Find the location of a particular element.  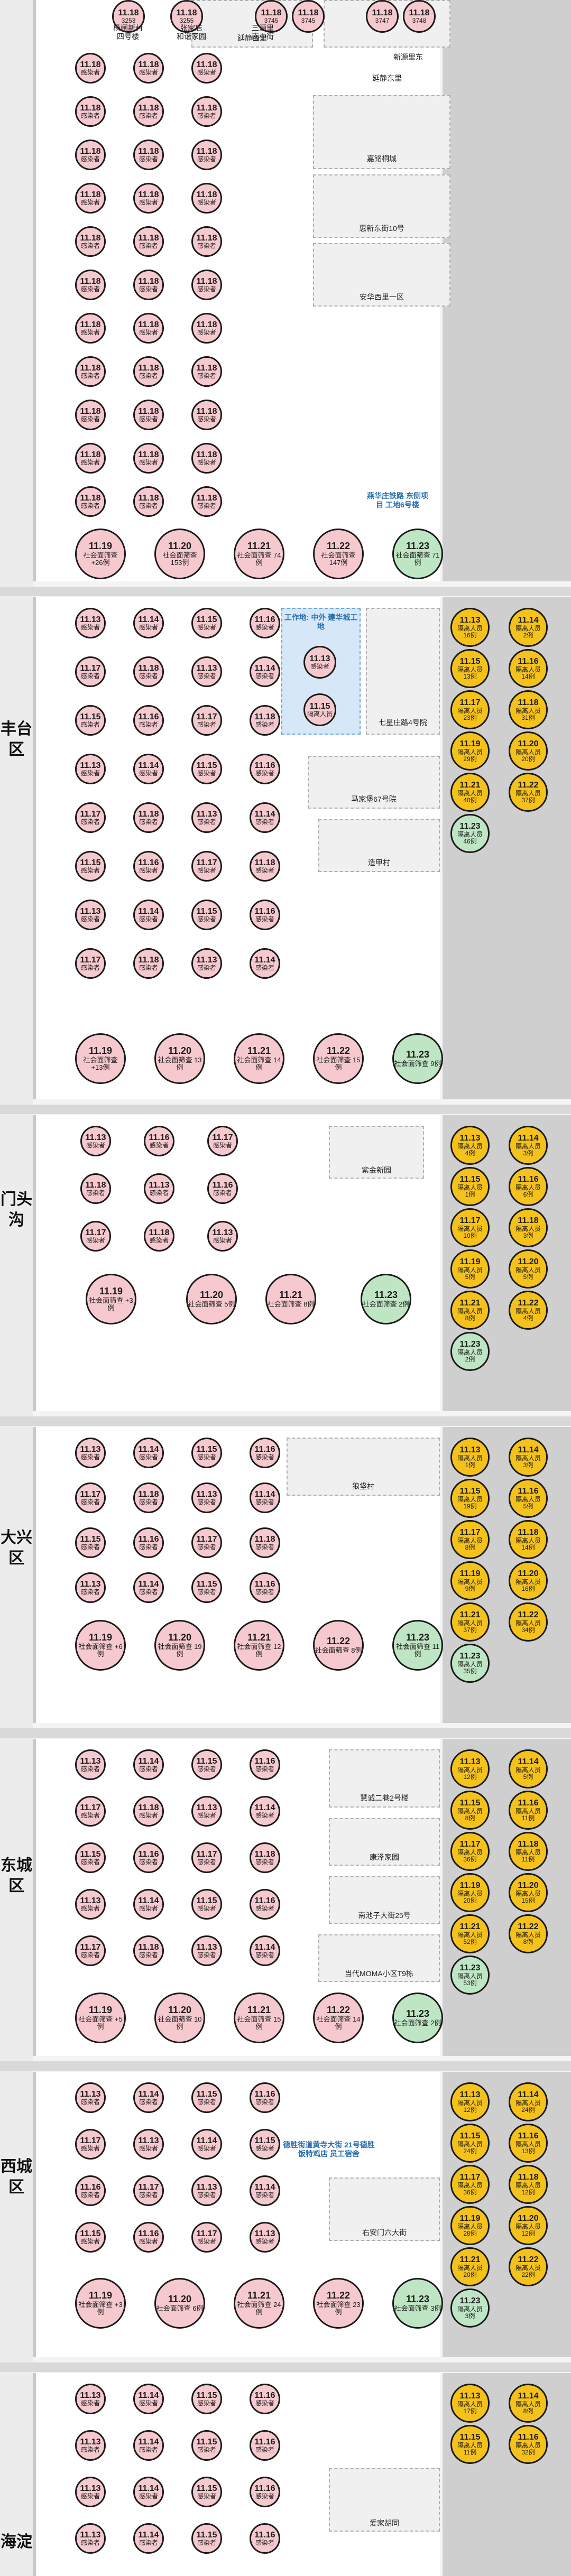

isolation-circle: 11.14 隔离人员 2例 is located at coordinates (528, 628).